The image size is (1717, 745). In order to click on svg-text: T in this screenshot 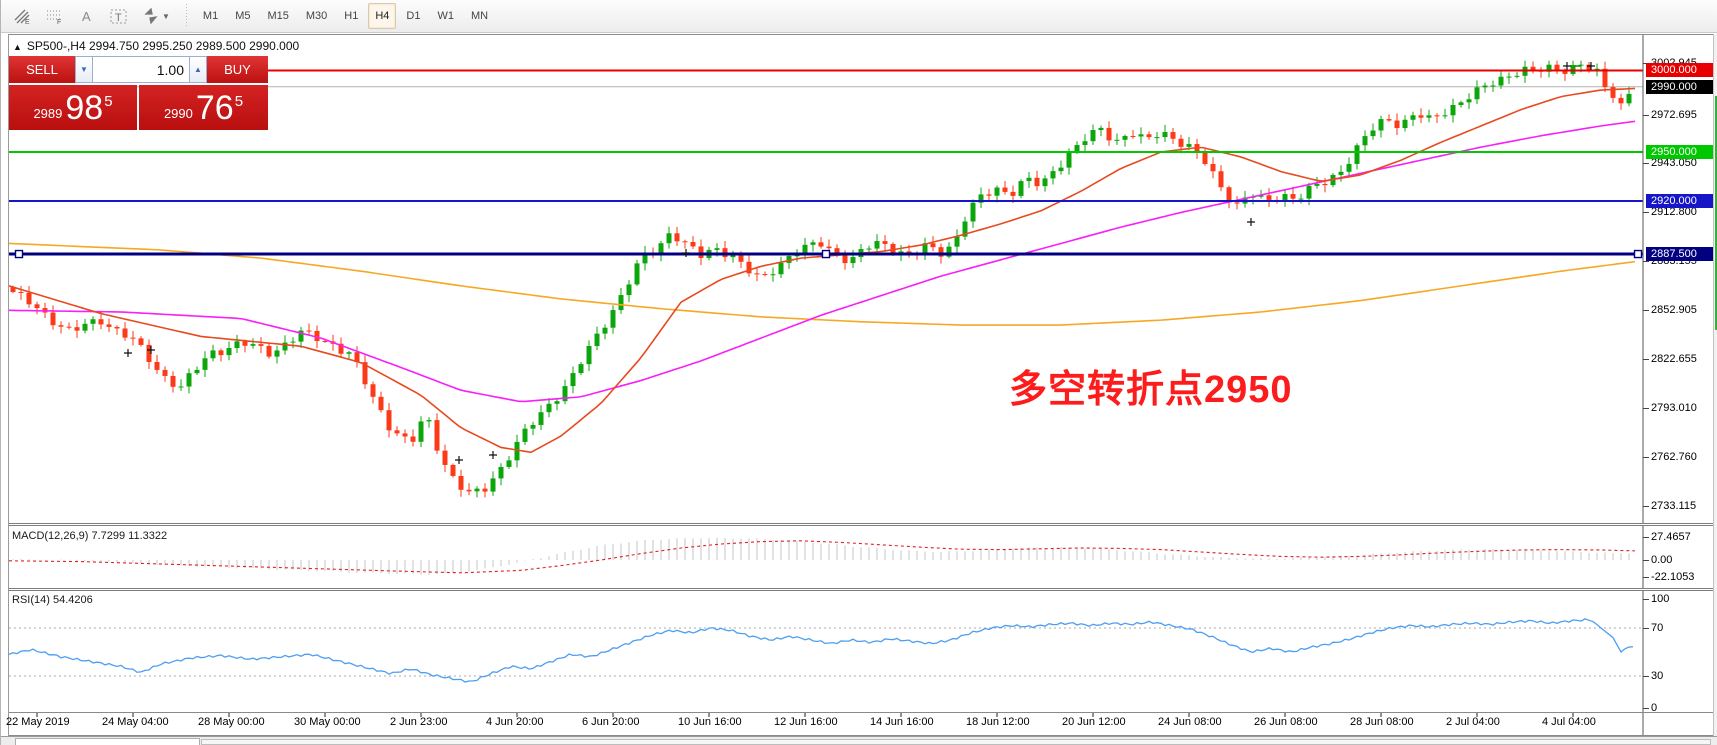, I will do `click(118, 18)`.